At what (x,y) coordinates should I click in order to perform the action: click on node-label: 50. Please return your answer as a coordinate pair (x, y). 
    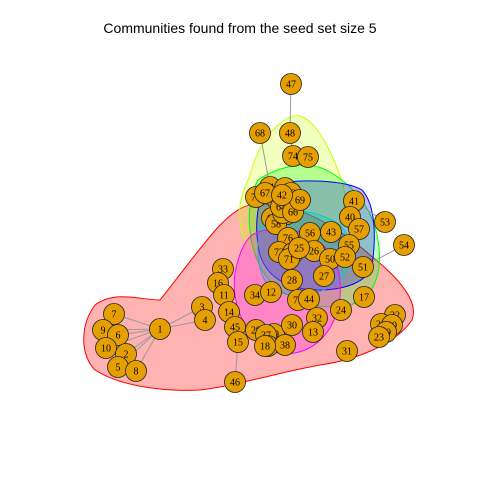
    Looking at the image, I should click on (330, 260).